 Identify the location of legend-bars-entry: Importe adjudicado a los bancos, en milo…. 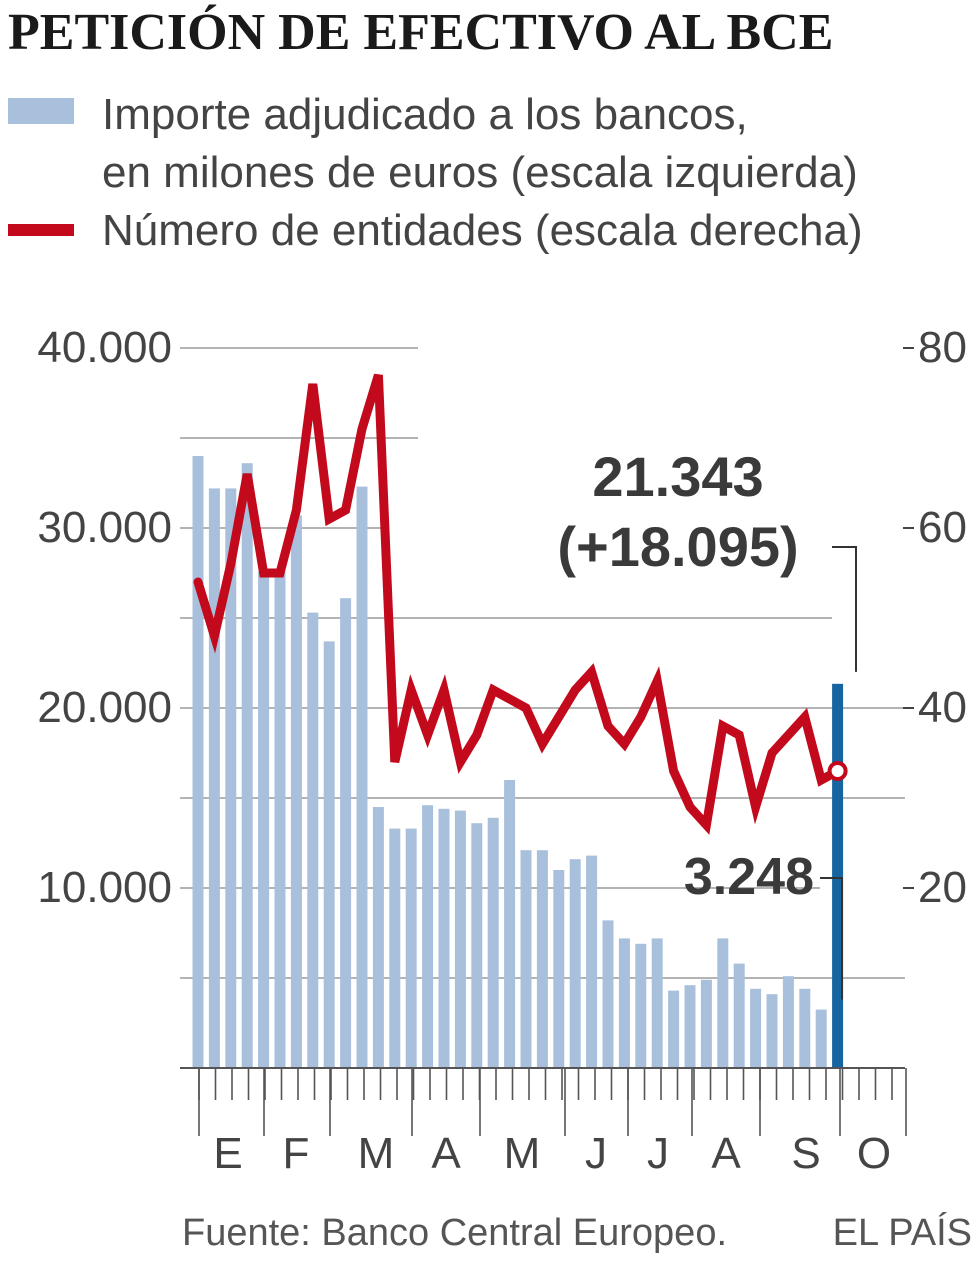
(433, 144).